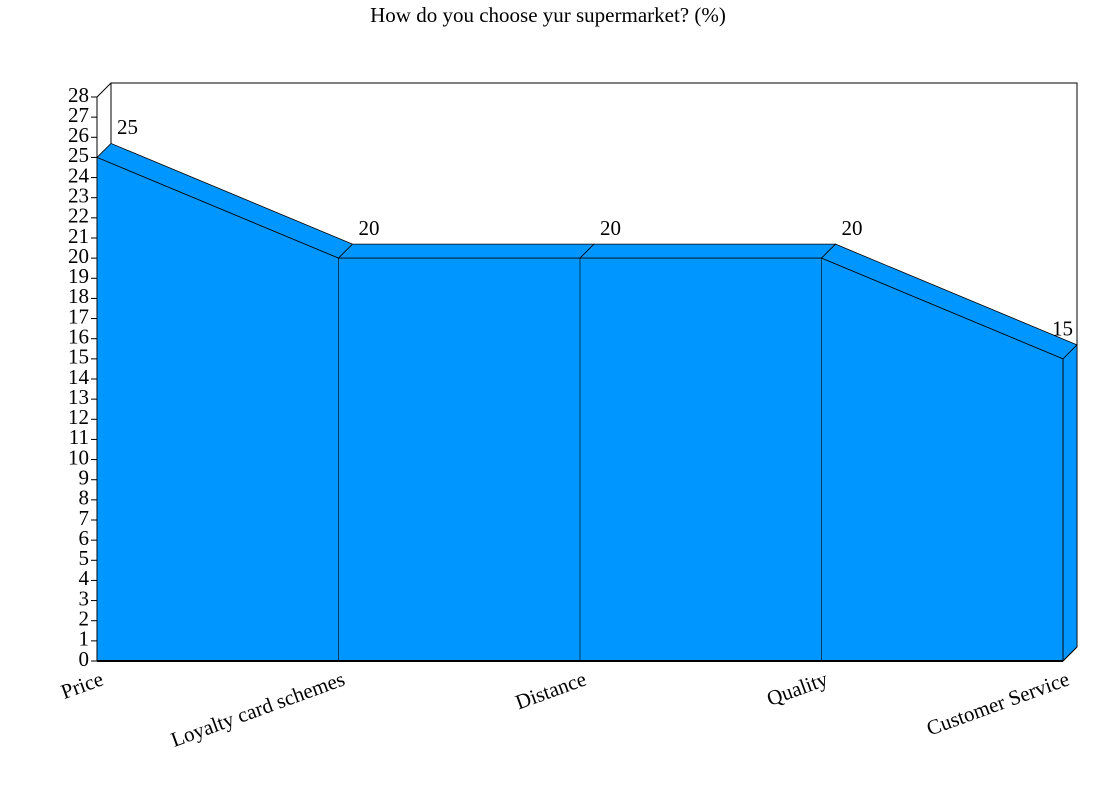 The width and height of the screenshot is (1095, 805). I want to click on y-tick-label: 27, so click(78, 115).